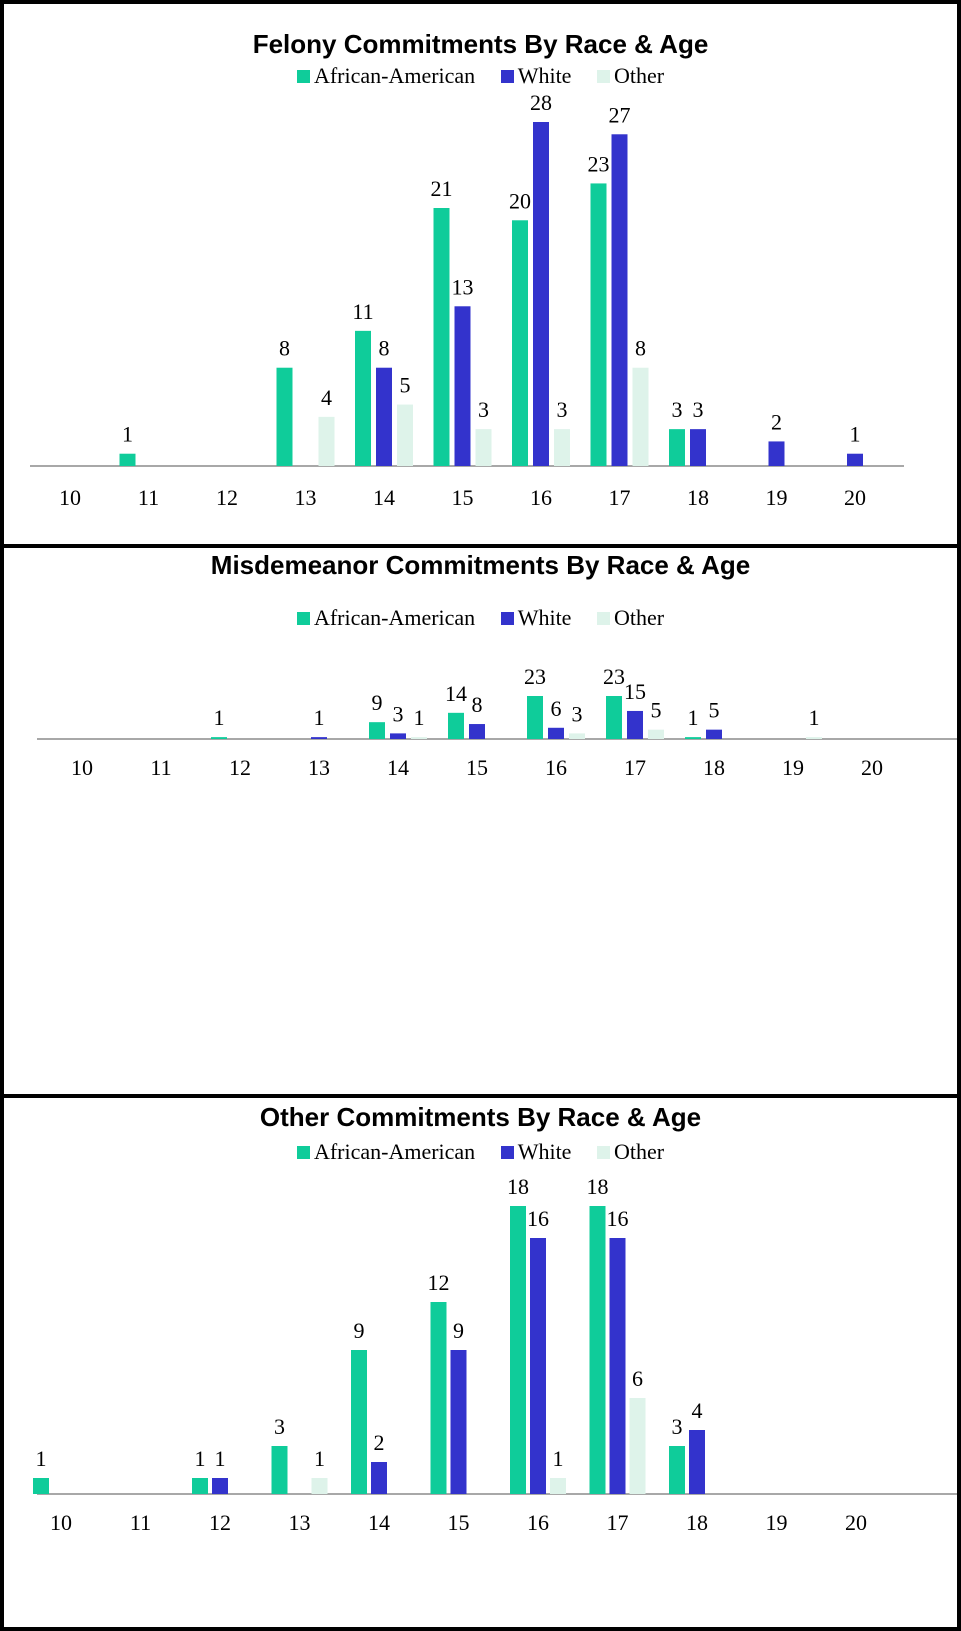  Describe the element at coordinates (637, 1378) in the screenshot. I see `data-label-other: 6` at that location.